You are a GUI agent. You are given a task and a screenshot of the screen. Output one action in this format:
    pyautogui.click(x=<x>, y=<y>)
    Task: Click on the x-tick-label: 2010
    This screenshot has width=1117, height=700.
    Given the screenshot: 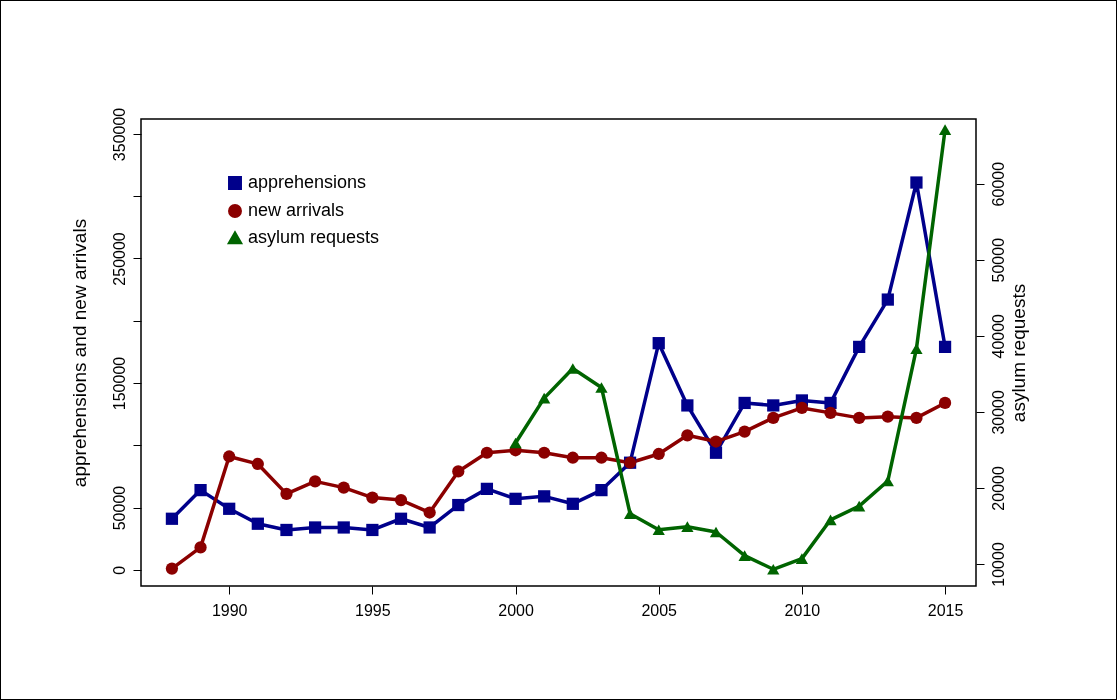 What is the action you would take?
    pyautogui.click(x=802, y=610)
    